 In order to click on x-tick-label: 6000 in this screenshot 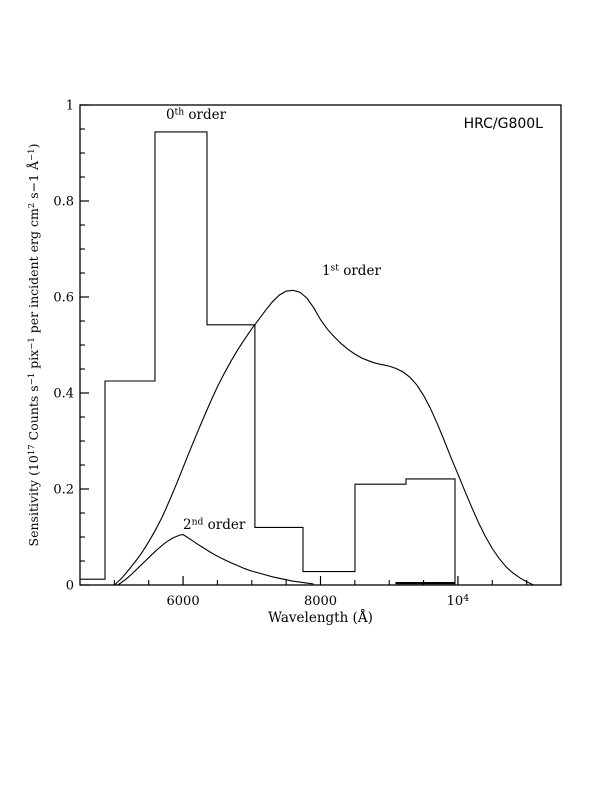, I will do `click(183, 601)`.